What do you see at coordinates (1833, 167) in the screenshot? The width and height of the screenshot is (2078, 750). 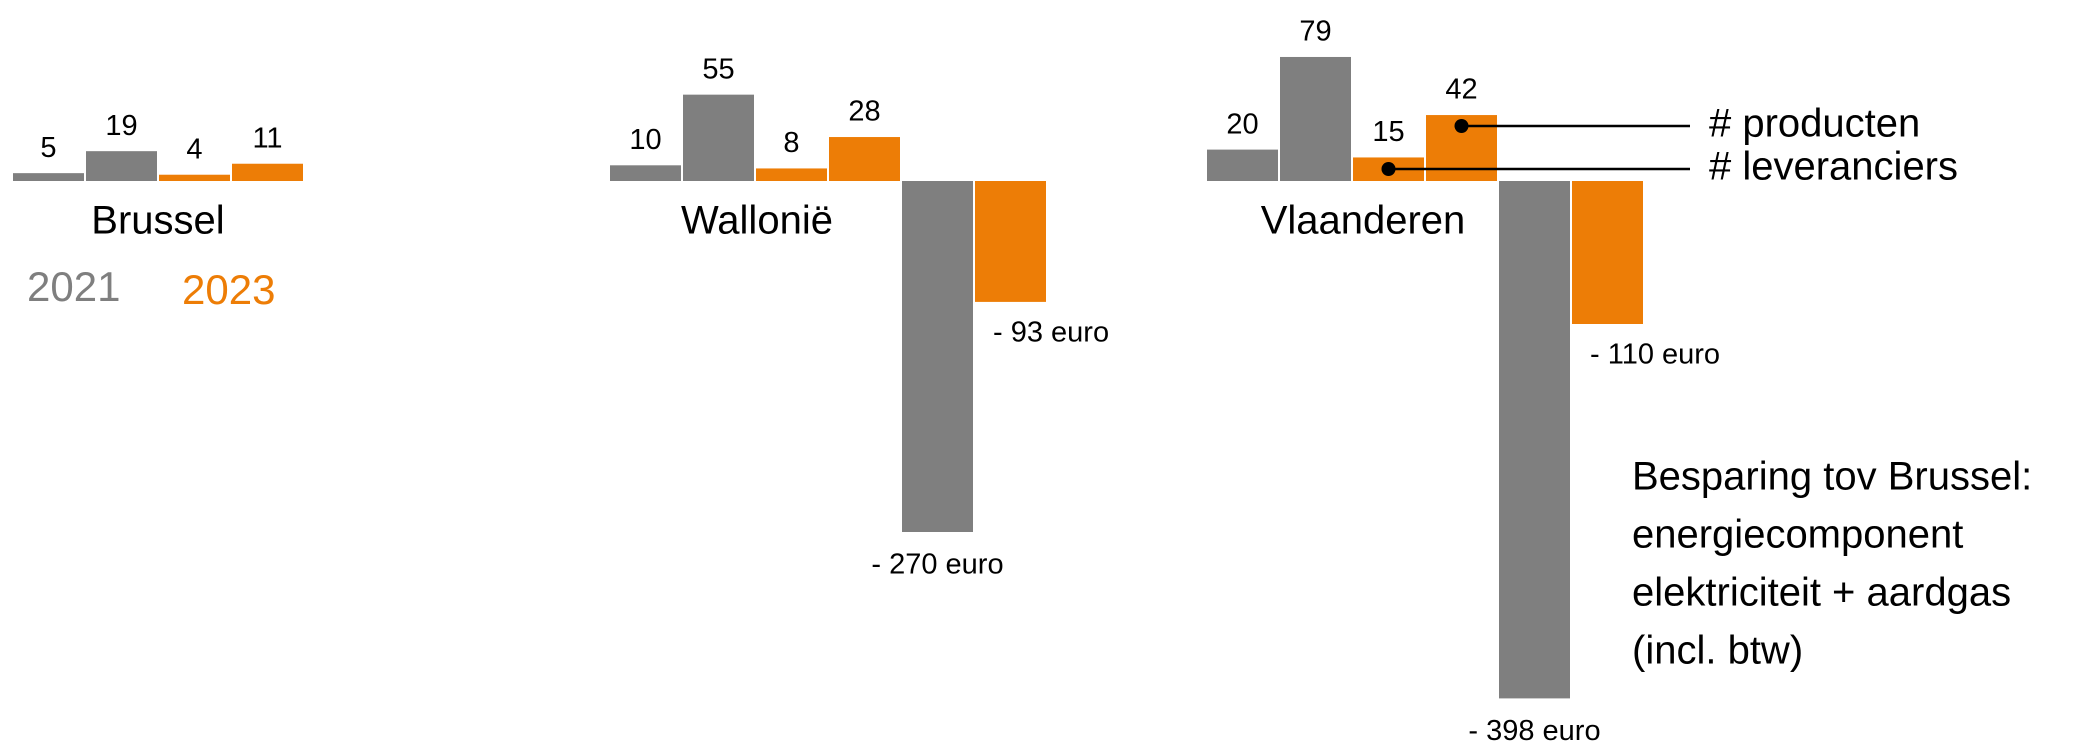 I see `annotation: # leveranciers` at bounding box center [1833, 167].